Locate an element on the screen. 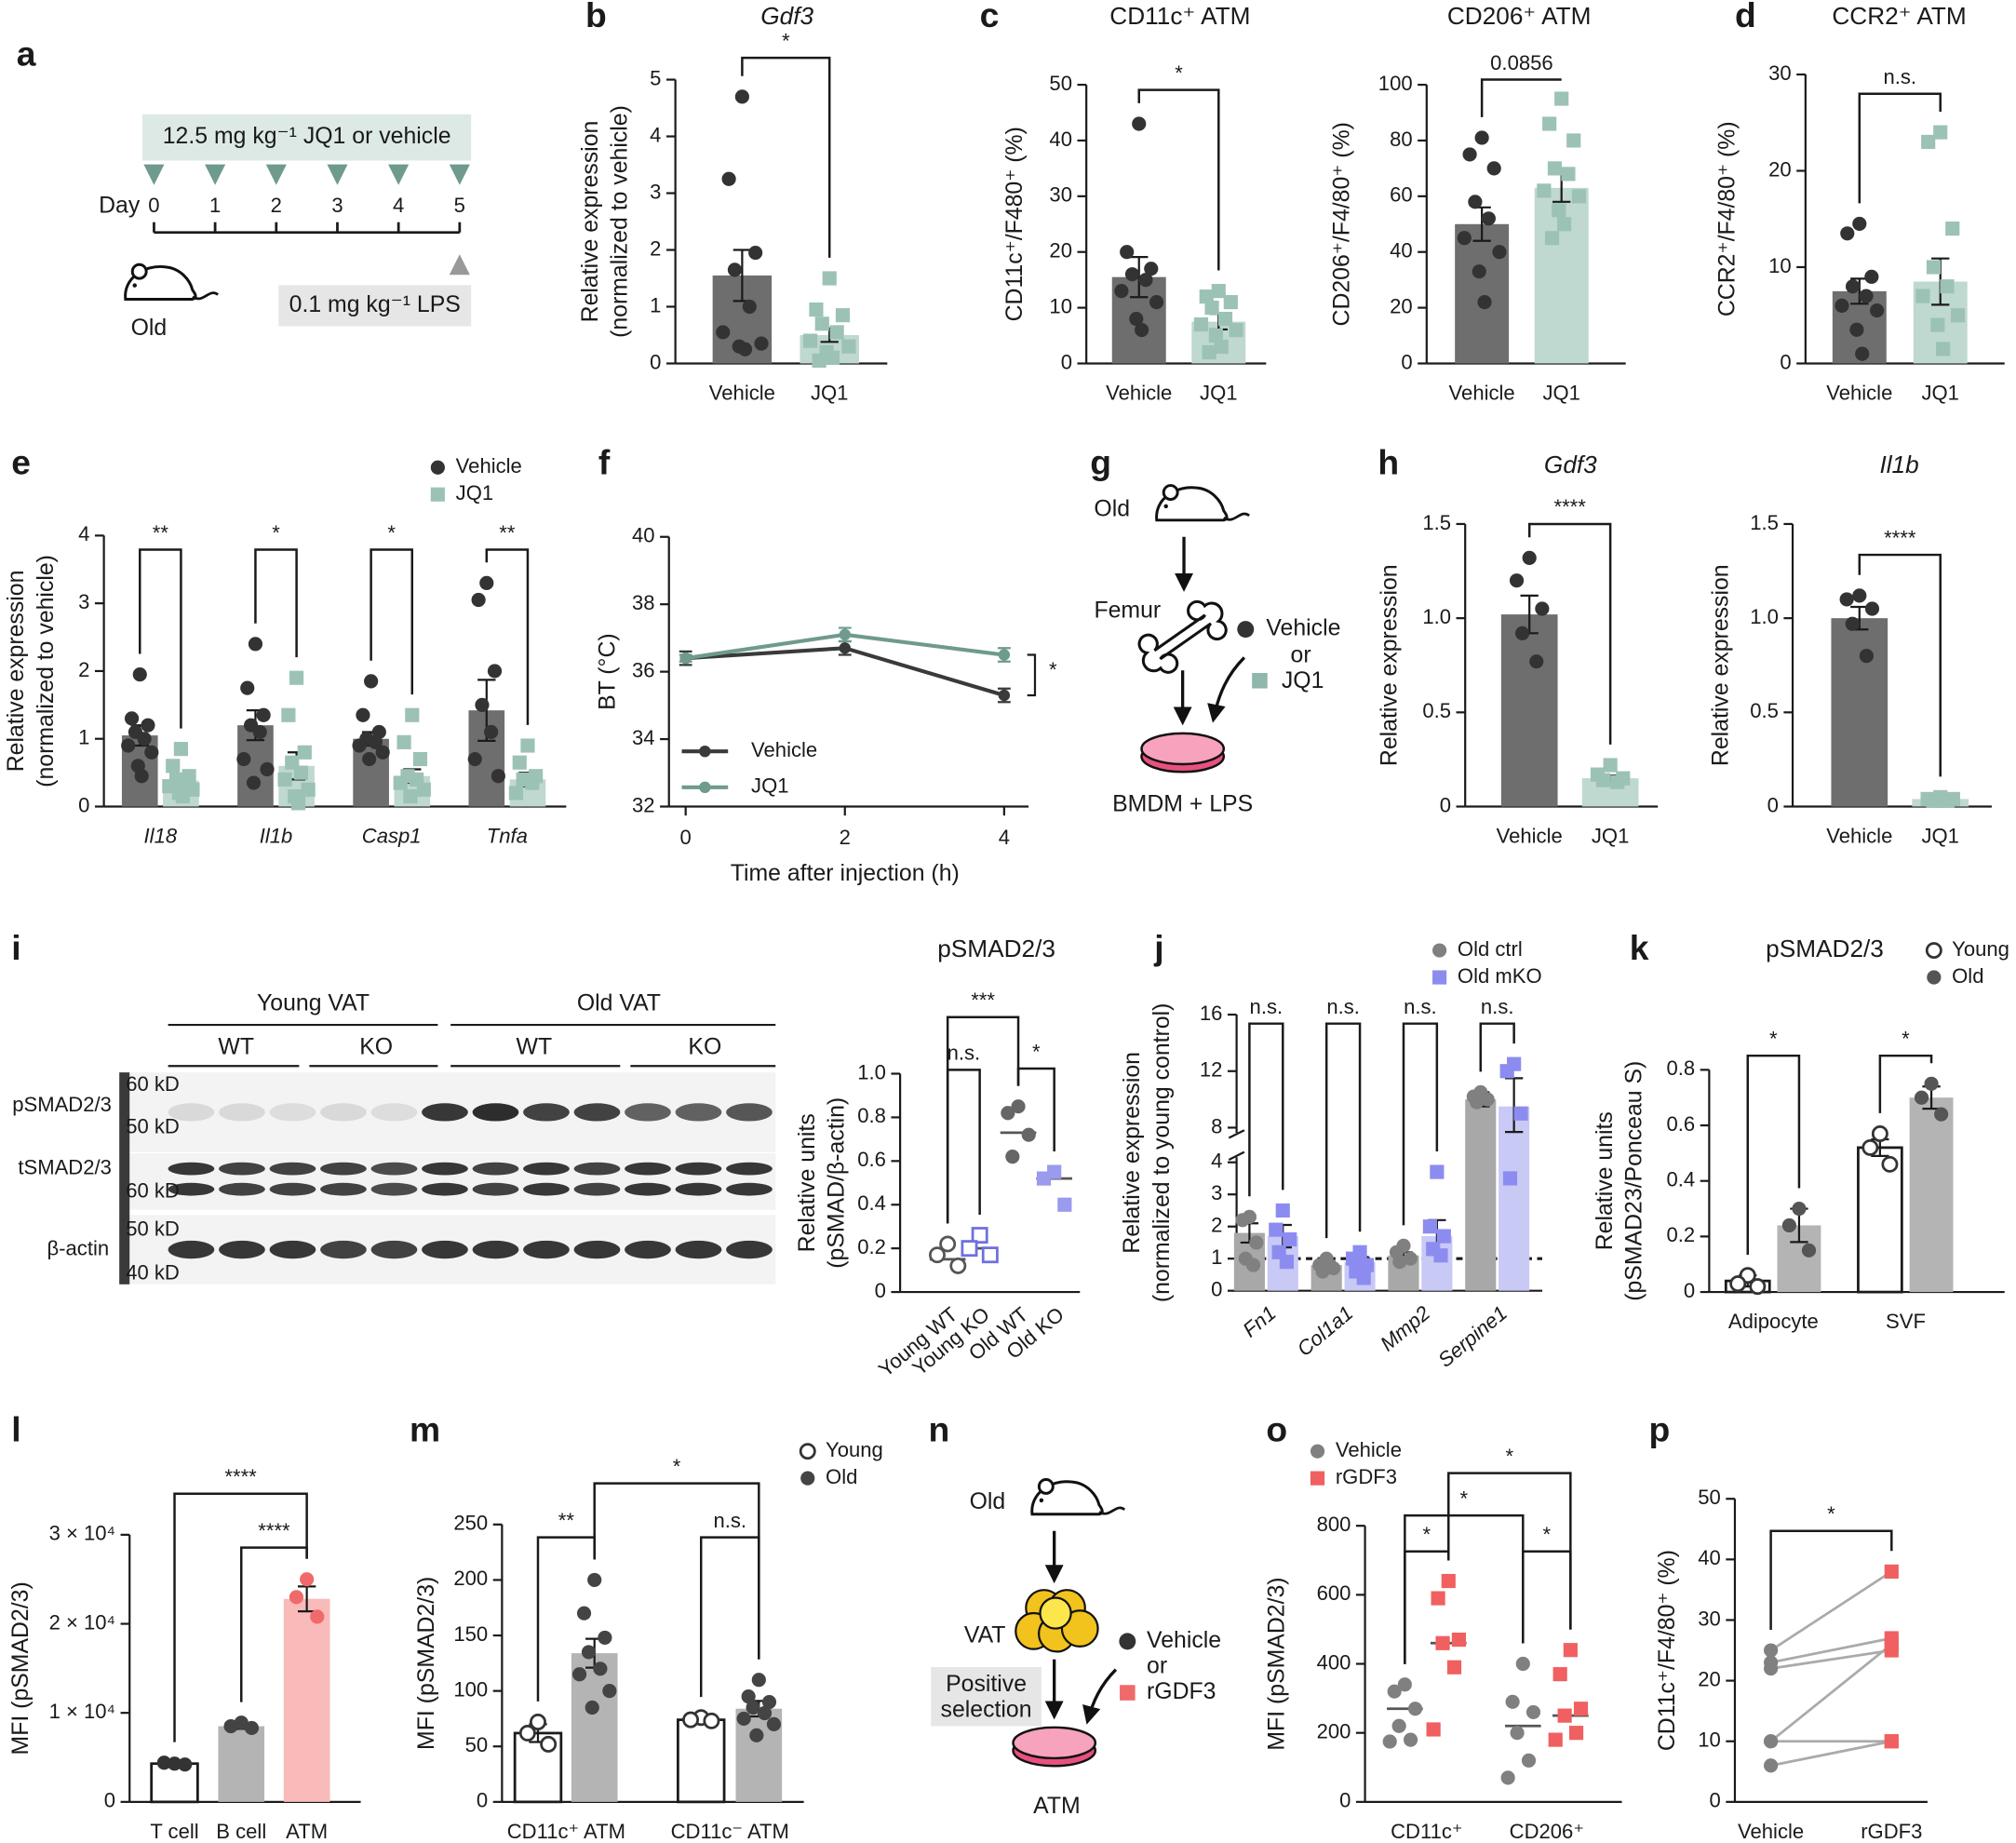  dish-label: ATM is located at coordinates (1057, 1807).